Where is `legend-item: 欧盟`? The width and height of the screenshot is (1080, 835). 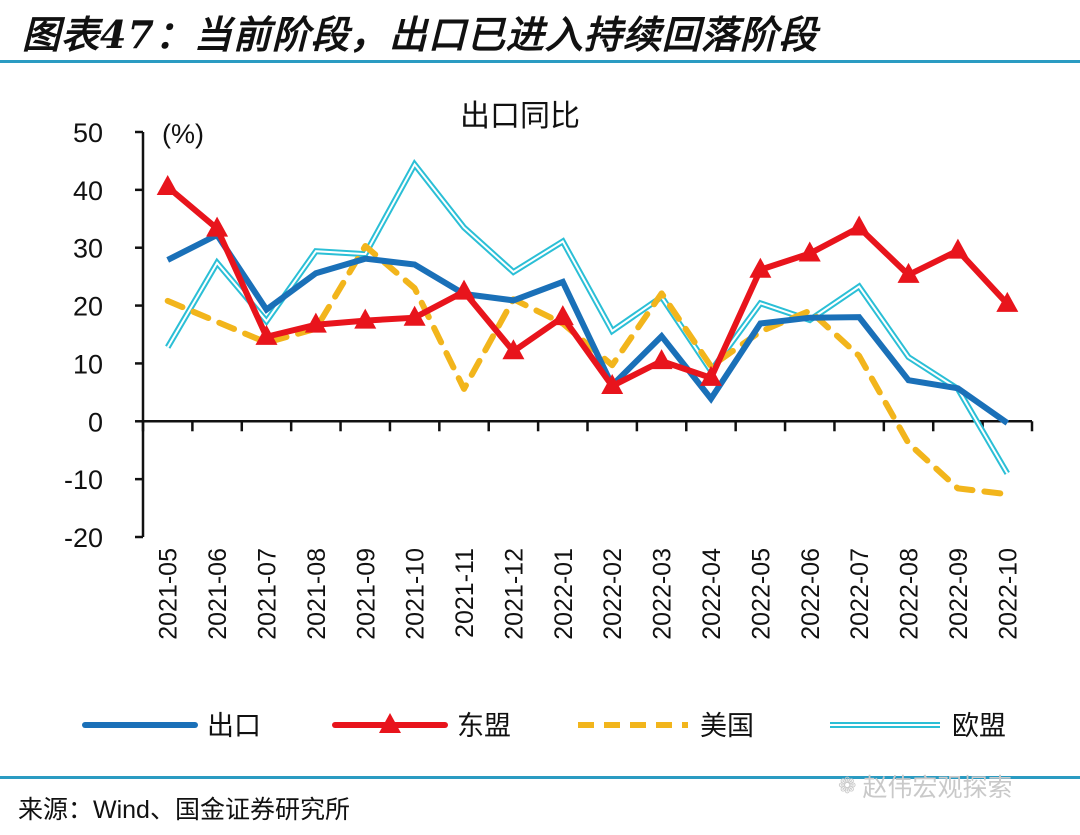 legend-item: 欧盟 is located at coordinates (918, 726).